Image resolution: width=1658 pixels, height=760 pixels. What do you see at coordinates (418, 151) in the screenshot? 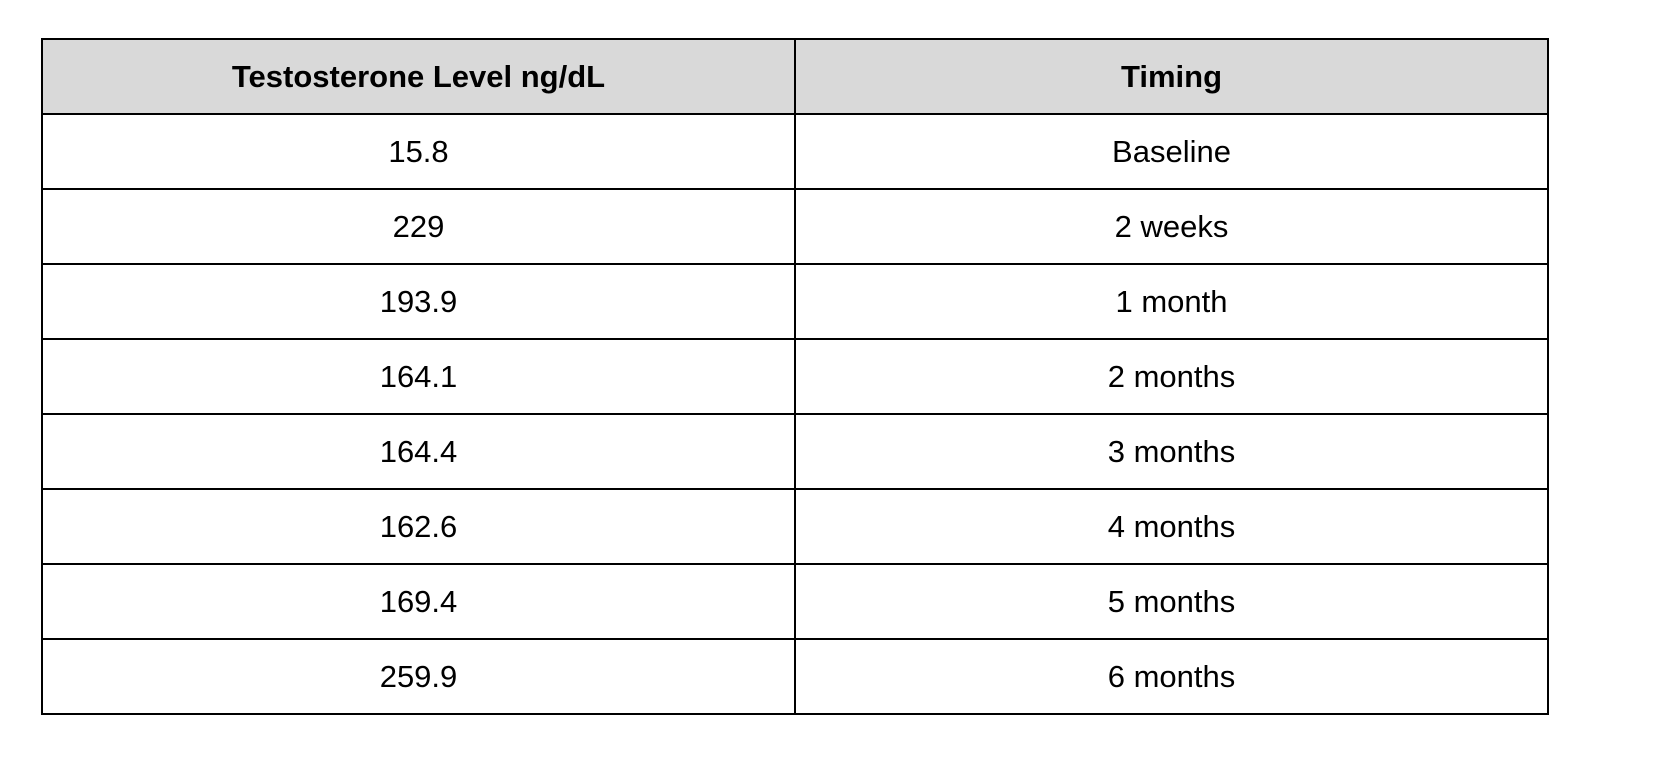
I see `table-cell: 15.8` at bounding box center [418, 151].